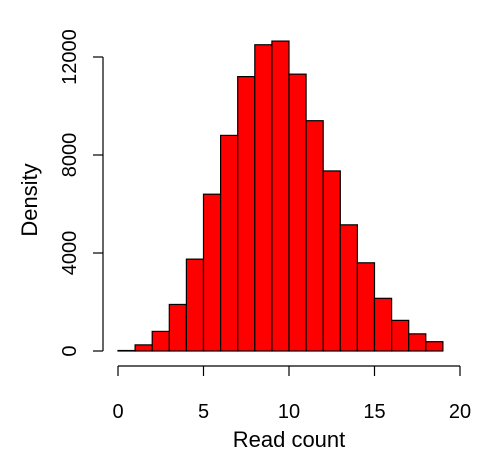  I want to click on x-tick-label-5: 5, so click(203, 412).